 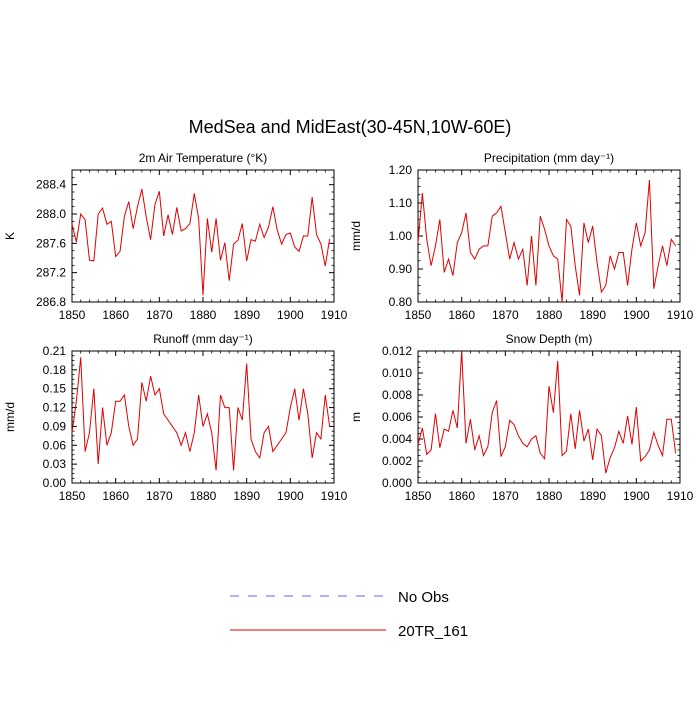 I want to click on y-tick-label: 0.09, so click(x=55, y=426).